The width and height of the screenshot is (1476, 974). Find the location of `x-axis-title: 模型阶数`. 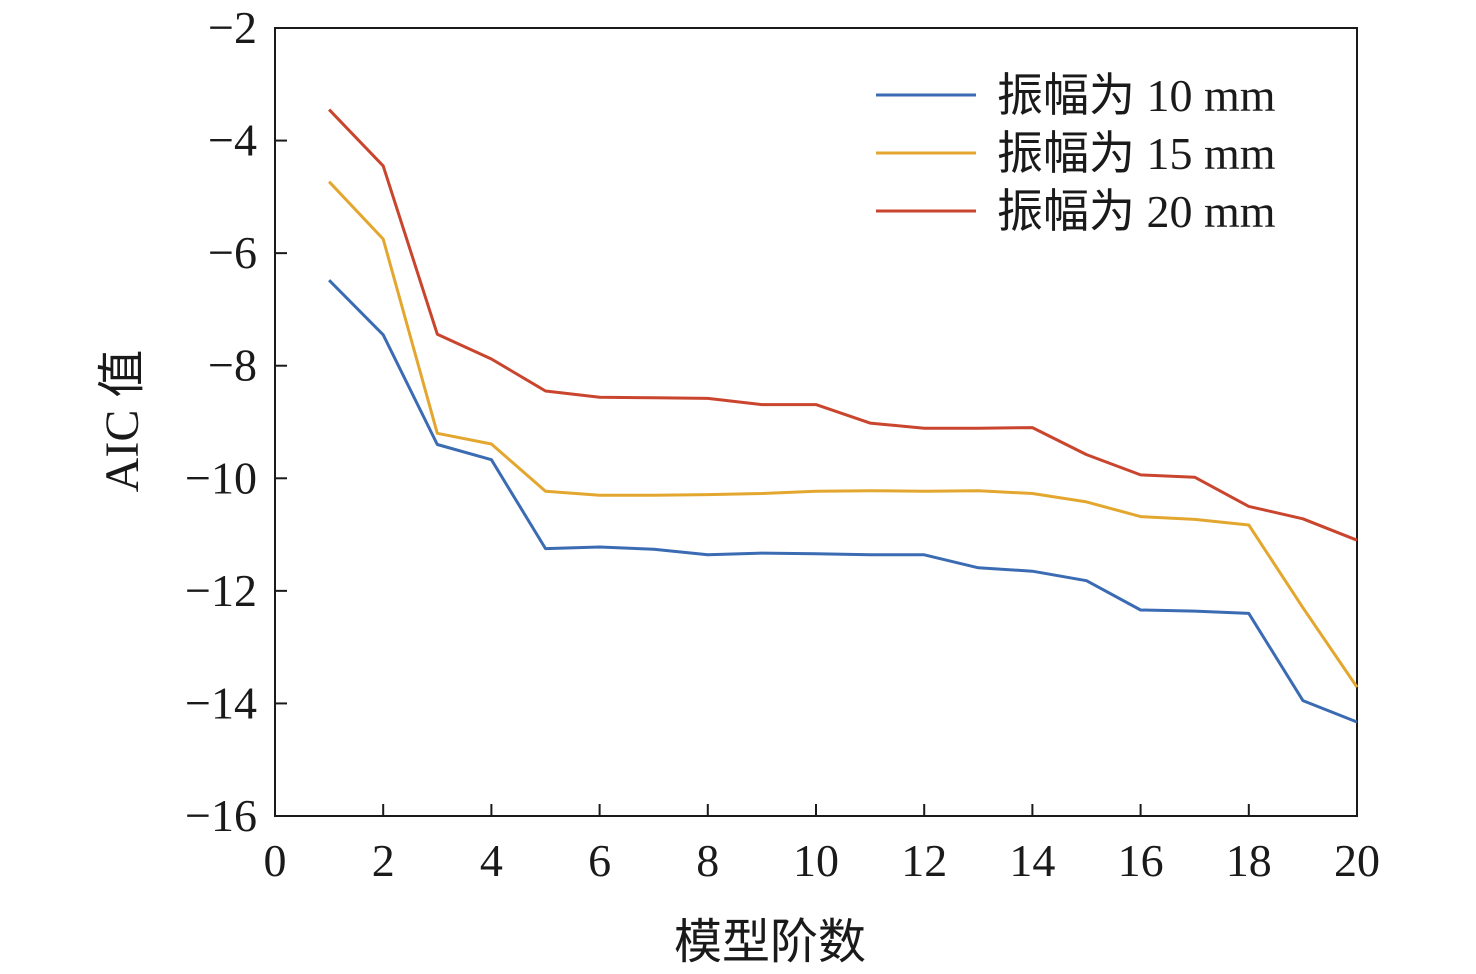

x-axis-title: 模型阶数 is located at coordinates (770, 942).